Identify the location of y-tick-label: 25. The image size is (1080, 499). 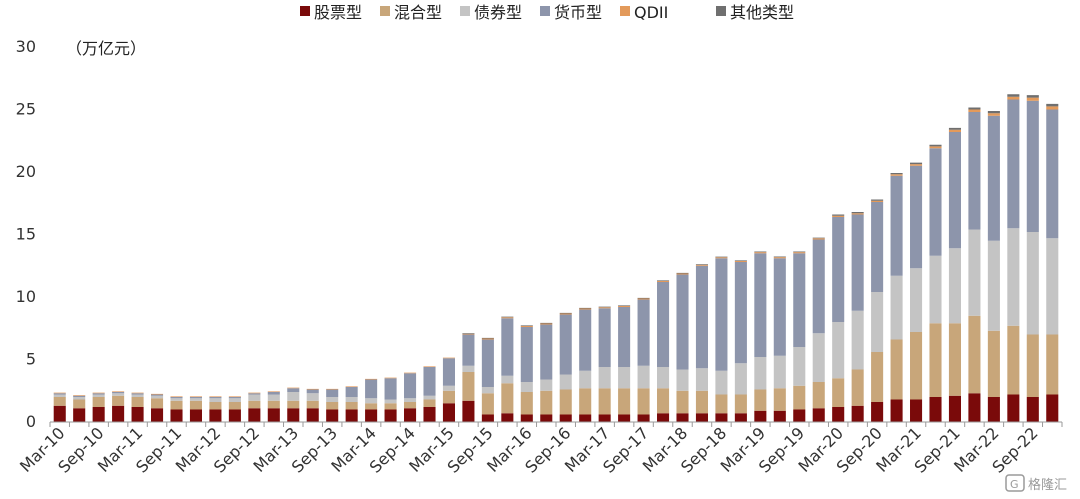
(26, 109).